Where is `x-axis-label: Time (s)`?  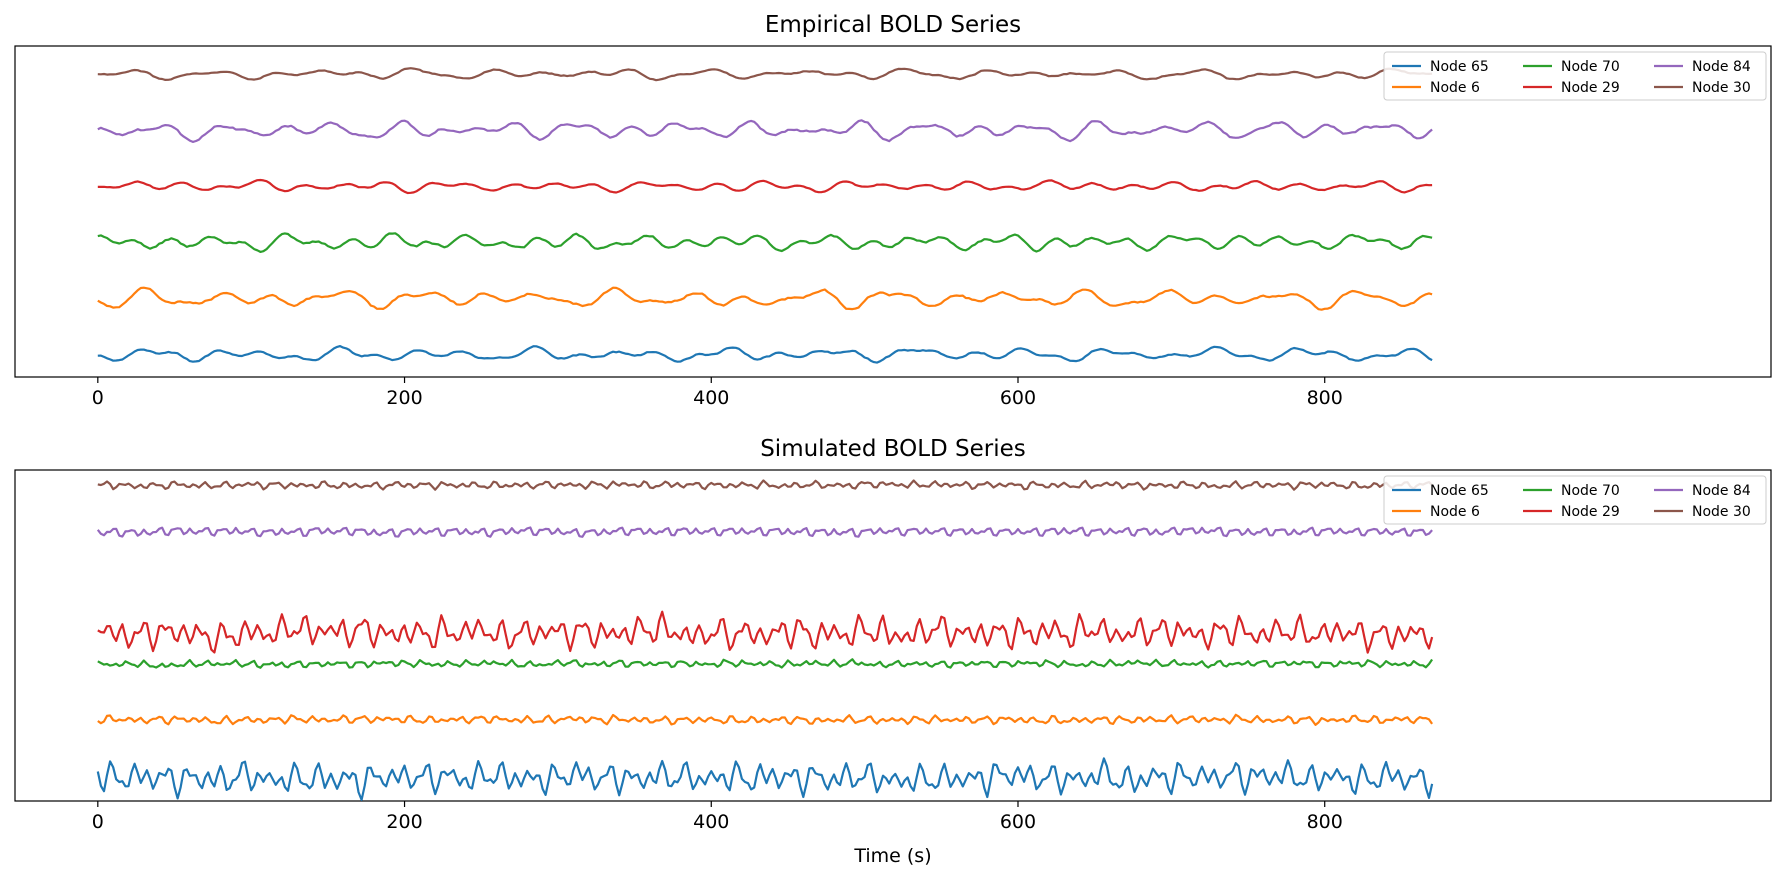 x-axis-label: Time (s) is located at coordinates (892, 856).